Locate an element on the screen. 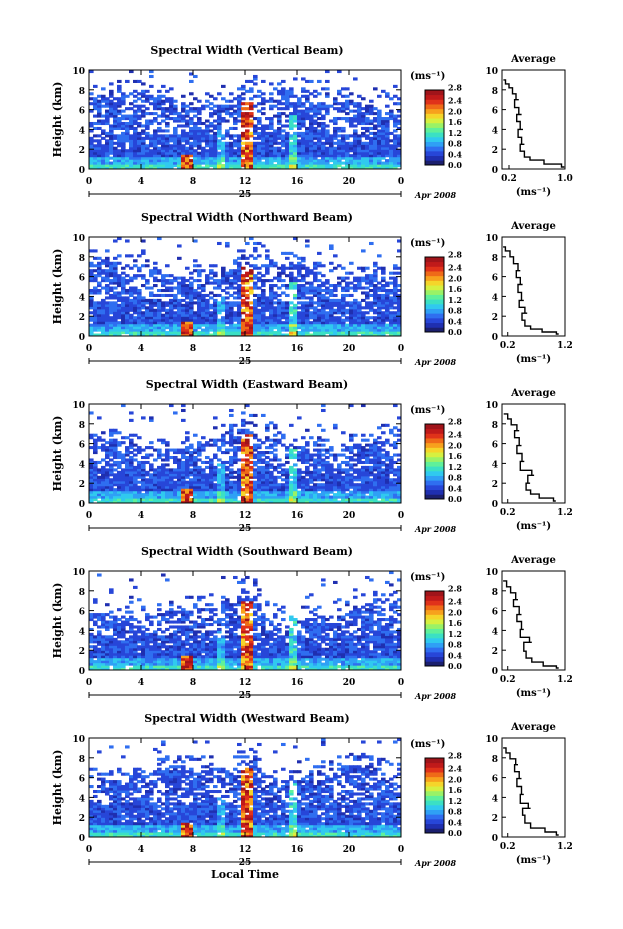 The height and width of the screenshot is (929, 623). profile-line is located at coordinates (529, 457).